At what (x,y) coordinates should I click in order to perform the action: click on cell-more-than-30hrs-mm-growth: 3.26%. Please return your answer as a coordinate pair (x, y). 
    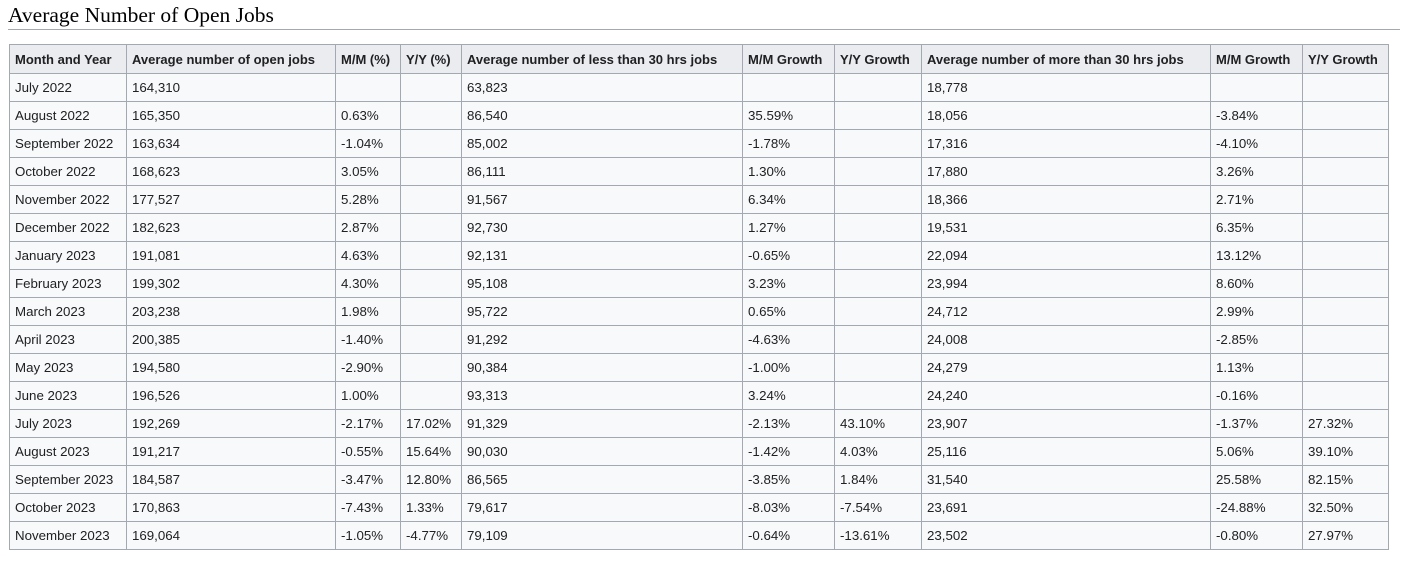
    Looking at the image, I should click on (1256, 171).